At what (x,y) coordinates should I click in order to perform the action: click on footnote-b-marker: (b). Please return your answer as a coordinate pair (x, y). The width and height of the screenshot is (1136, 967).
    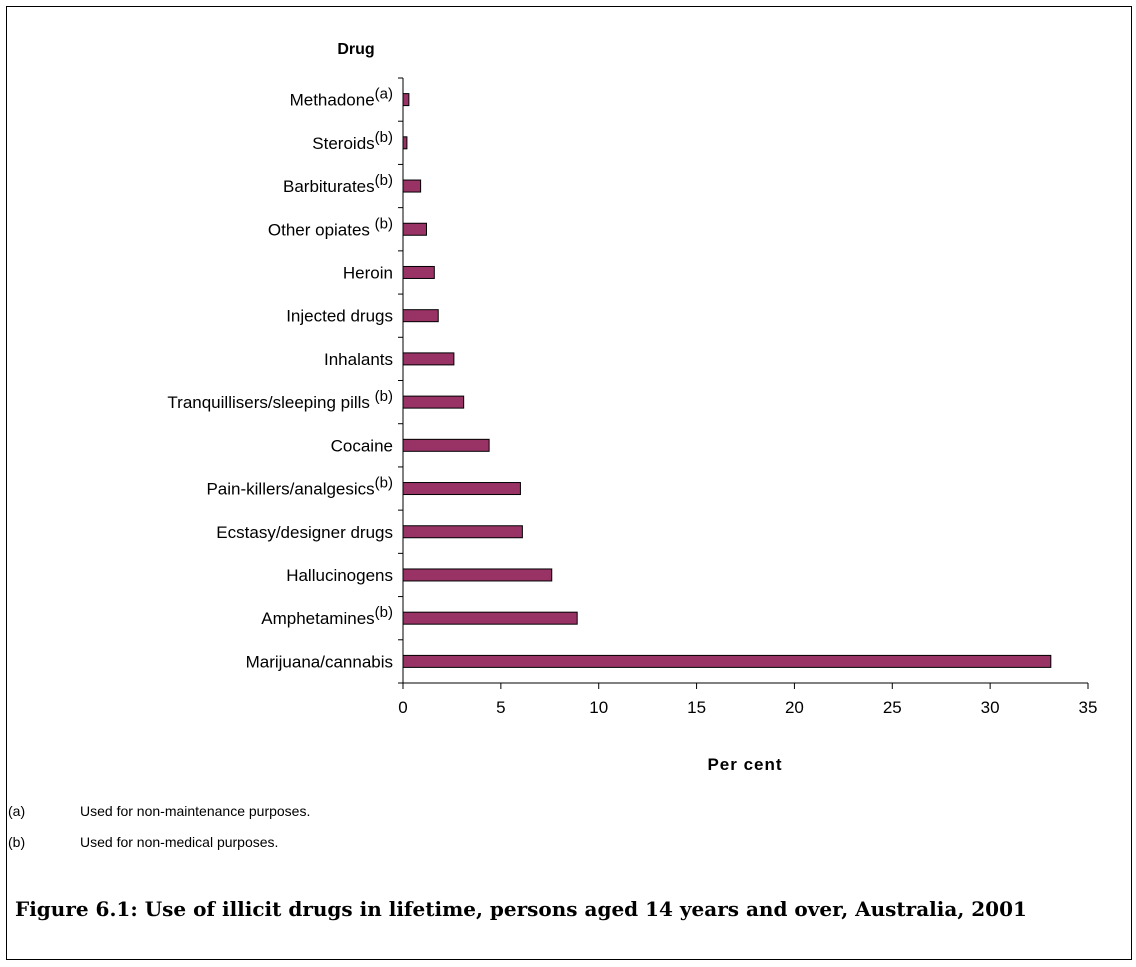
    Looking at the image, I should click on (17, 842).